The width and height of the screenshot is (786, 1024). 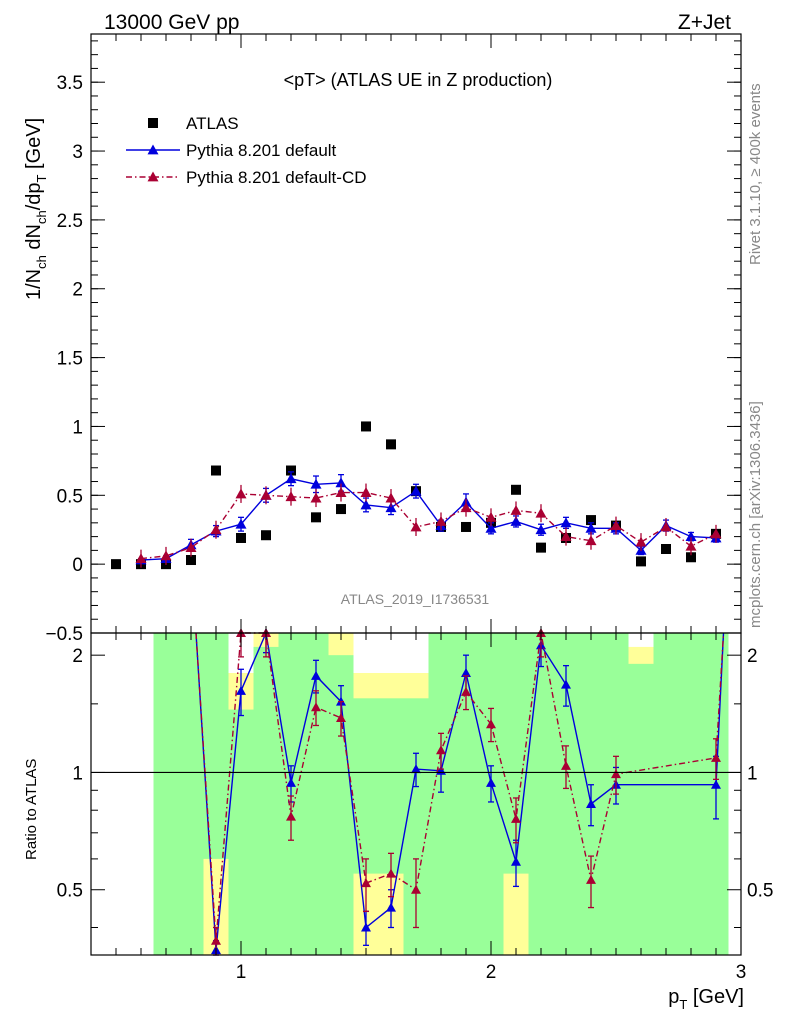 I want to click on legend-label: Pythia 8.201 default-CD, so click(x=276, y=177).